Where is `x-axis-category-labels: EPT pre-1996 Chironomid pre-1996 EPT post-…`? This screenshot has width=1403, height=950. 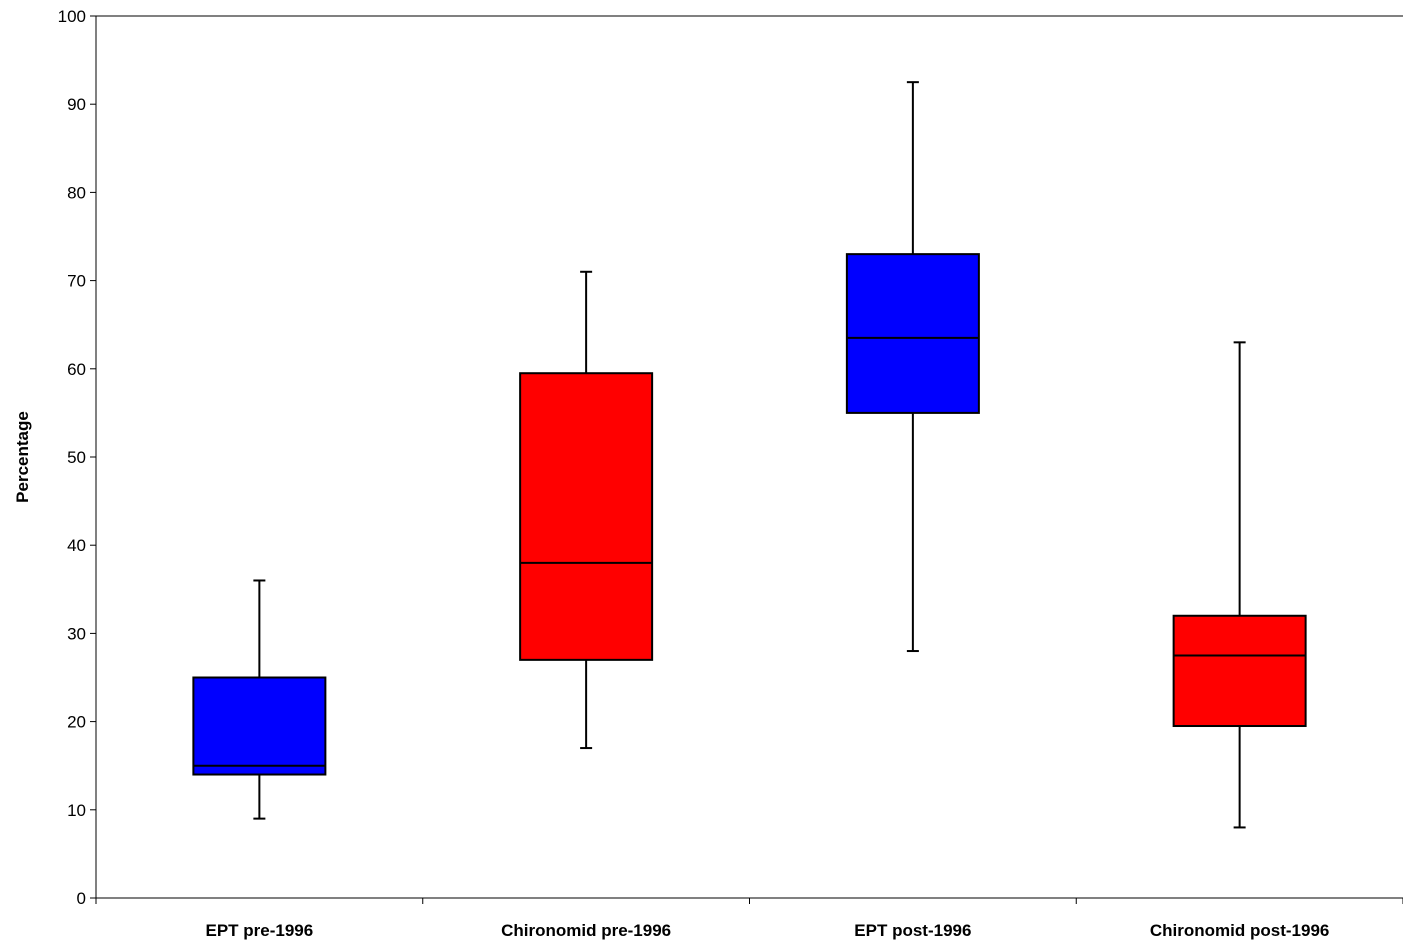 x-axis-category-labels: EPT pre-1996 Chironomid pre-1996 EPT post-… is located at coordinates (768, 930).